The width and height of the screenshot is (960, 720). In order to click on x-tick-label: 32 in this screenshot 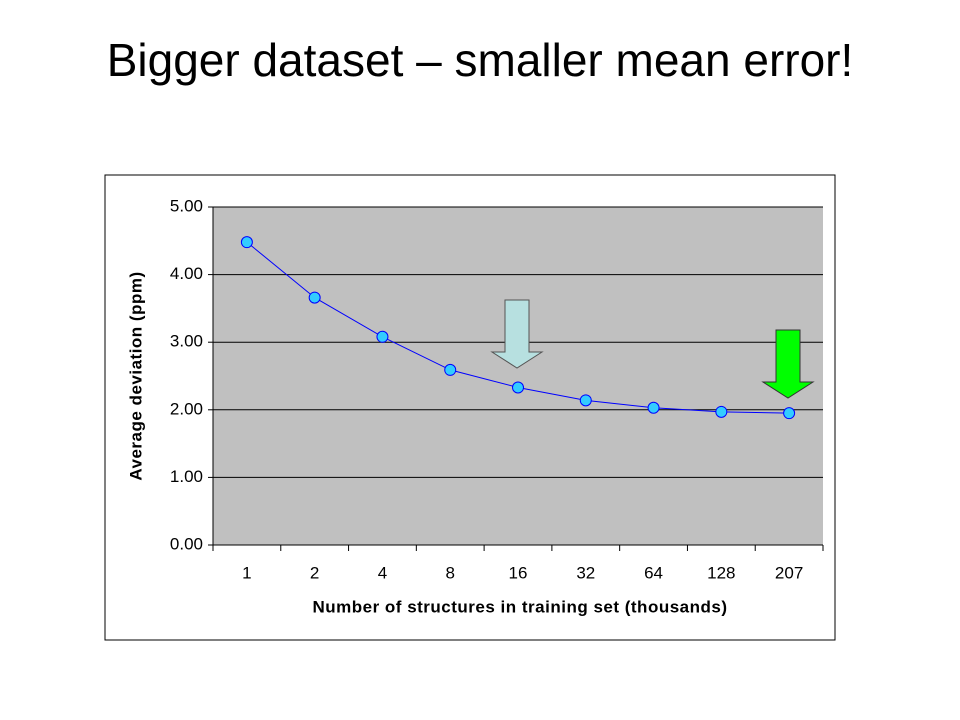, I will do `click(585, 572)`.